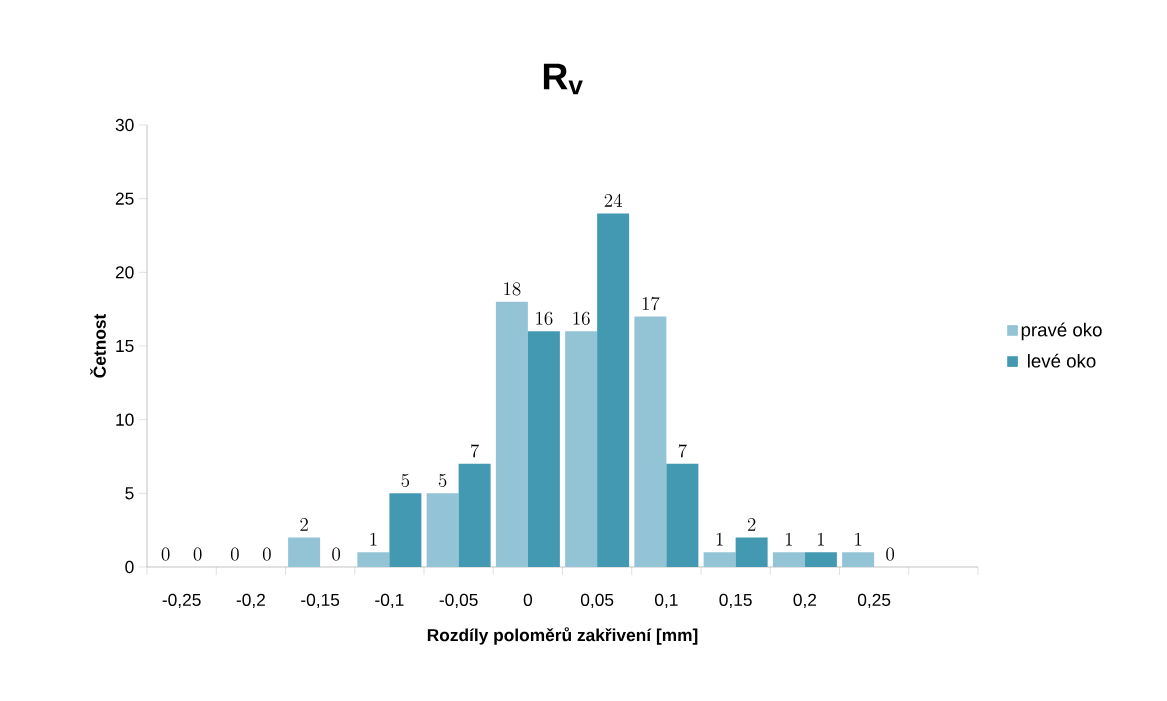  I want to click on x-tick-label: -0,1, so click(389, 601).